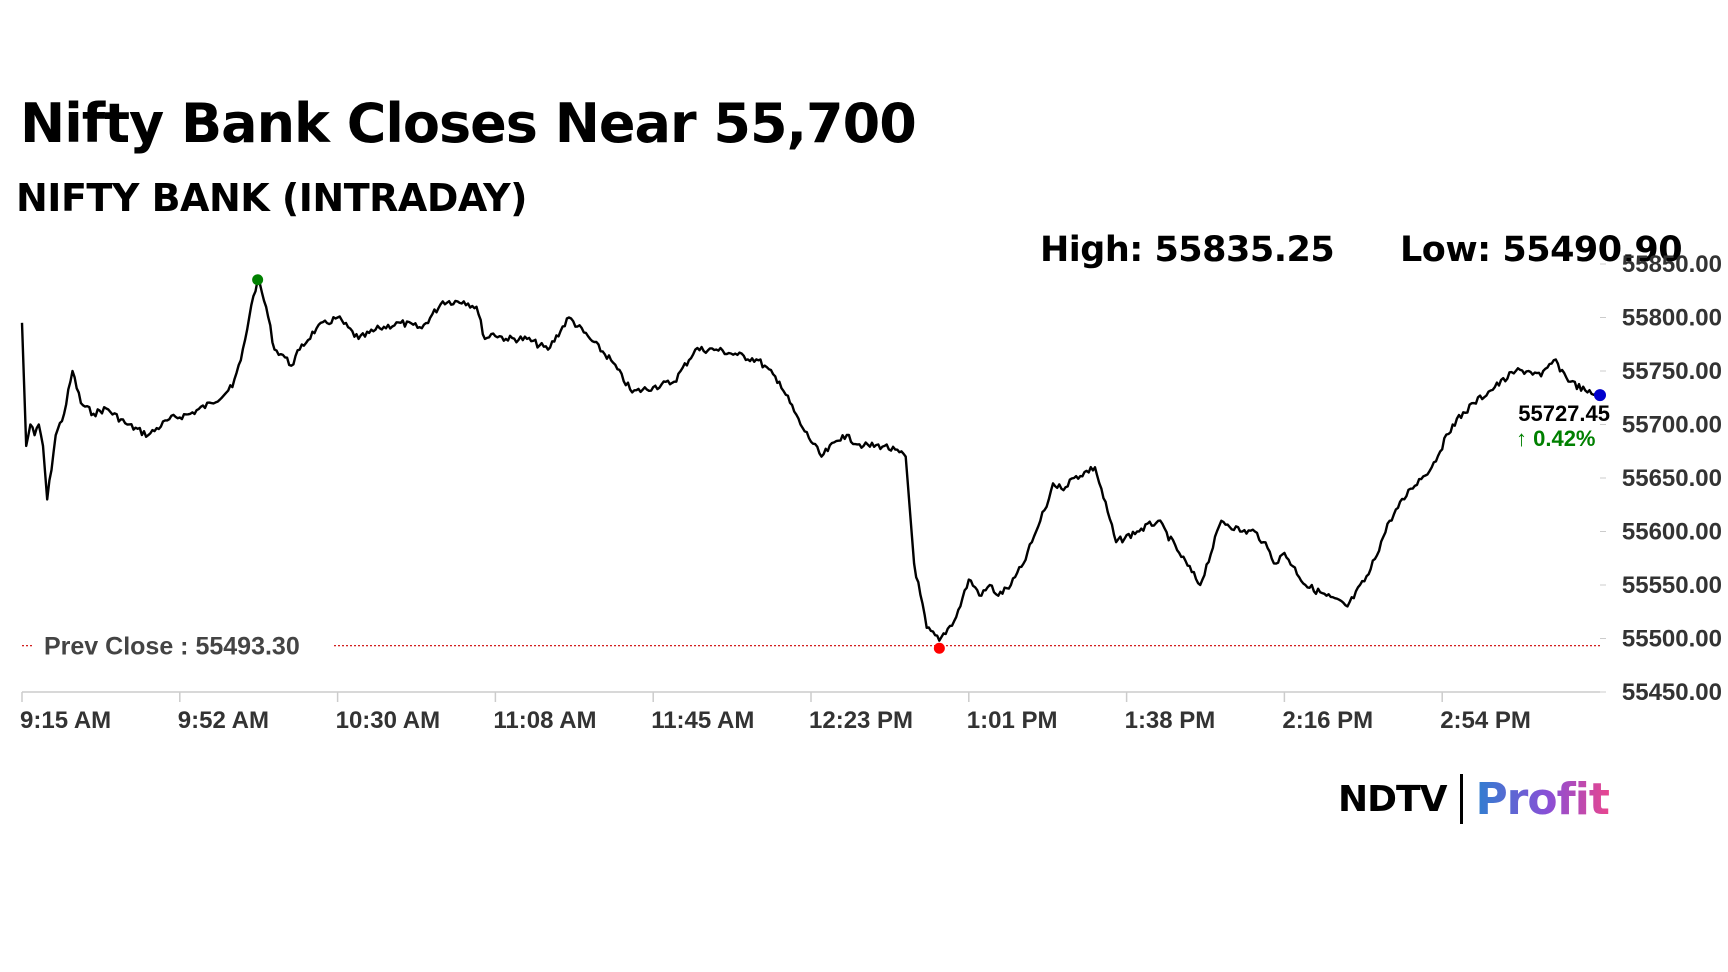 The height and width of the screenshot is (972, 1728). Describe the element at coordinates (258, 280) in the screenshot. I see `high-marker` at that location.